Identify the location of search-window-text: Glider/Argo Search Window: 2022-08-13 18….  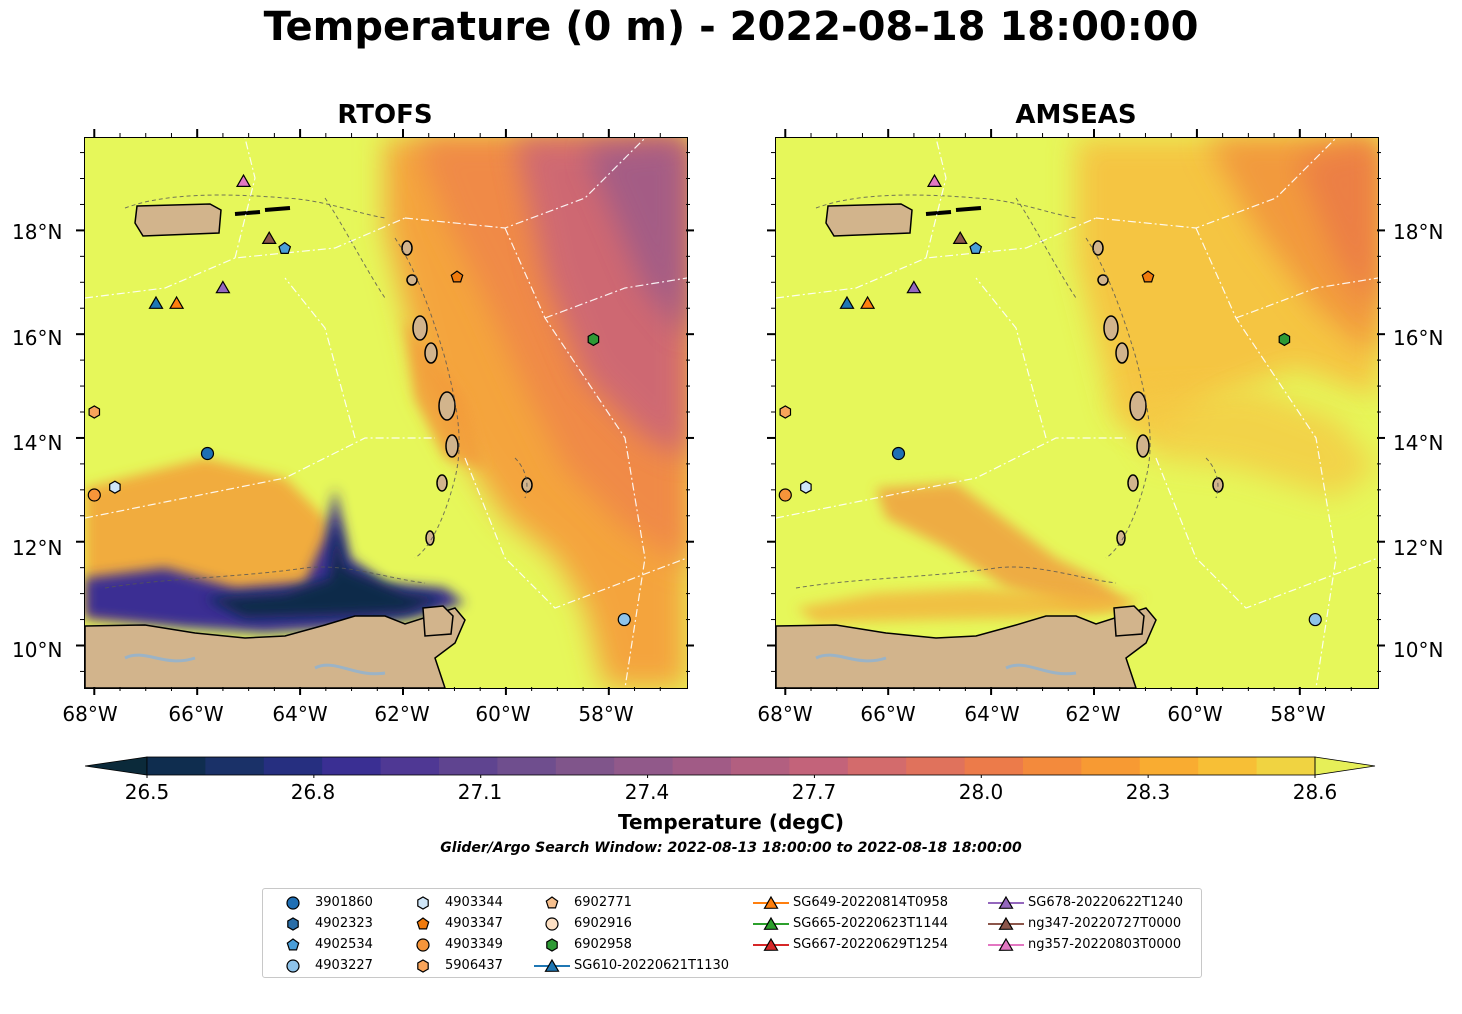
(731, 848).